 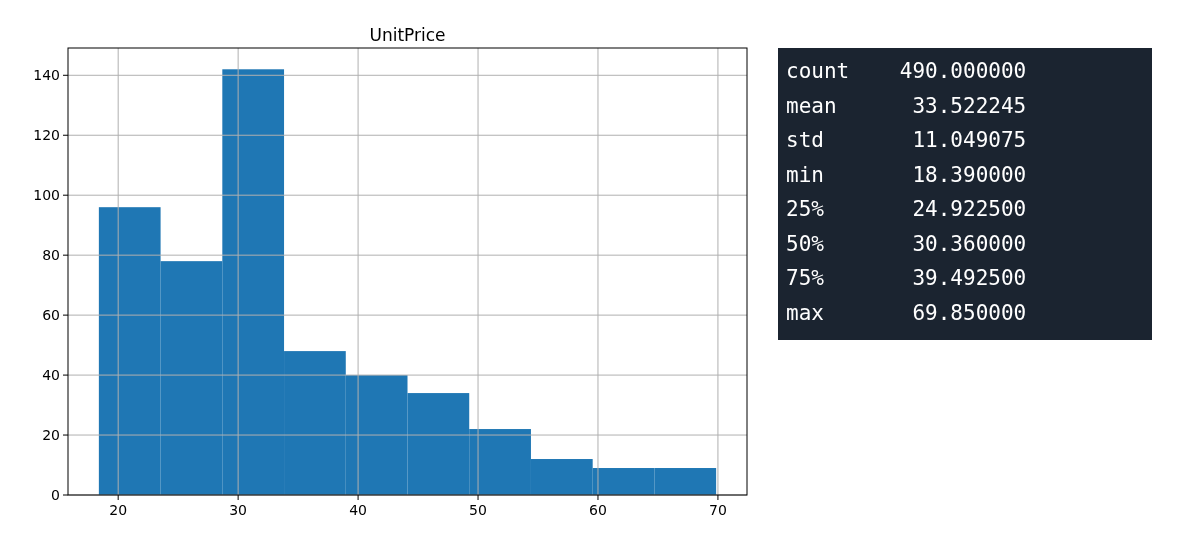 I want to click on chart-title: UnitPrice, so click(x=407, y=35).